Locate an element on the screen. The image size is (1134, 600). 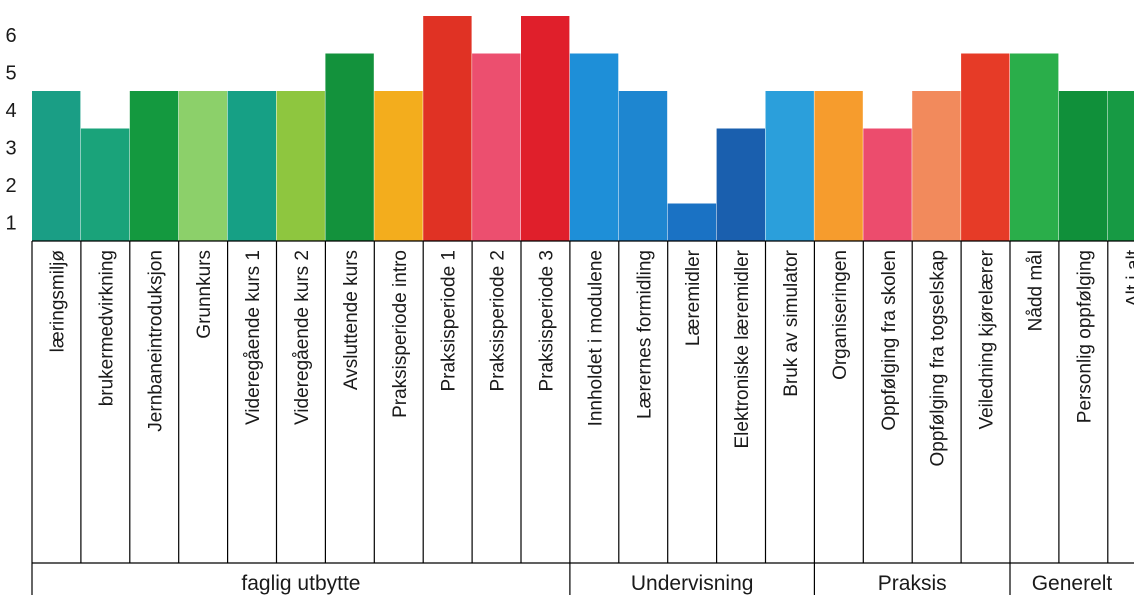
category-label: Innholdet i modulene is located at coordinates (595, 338).